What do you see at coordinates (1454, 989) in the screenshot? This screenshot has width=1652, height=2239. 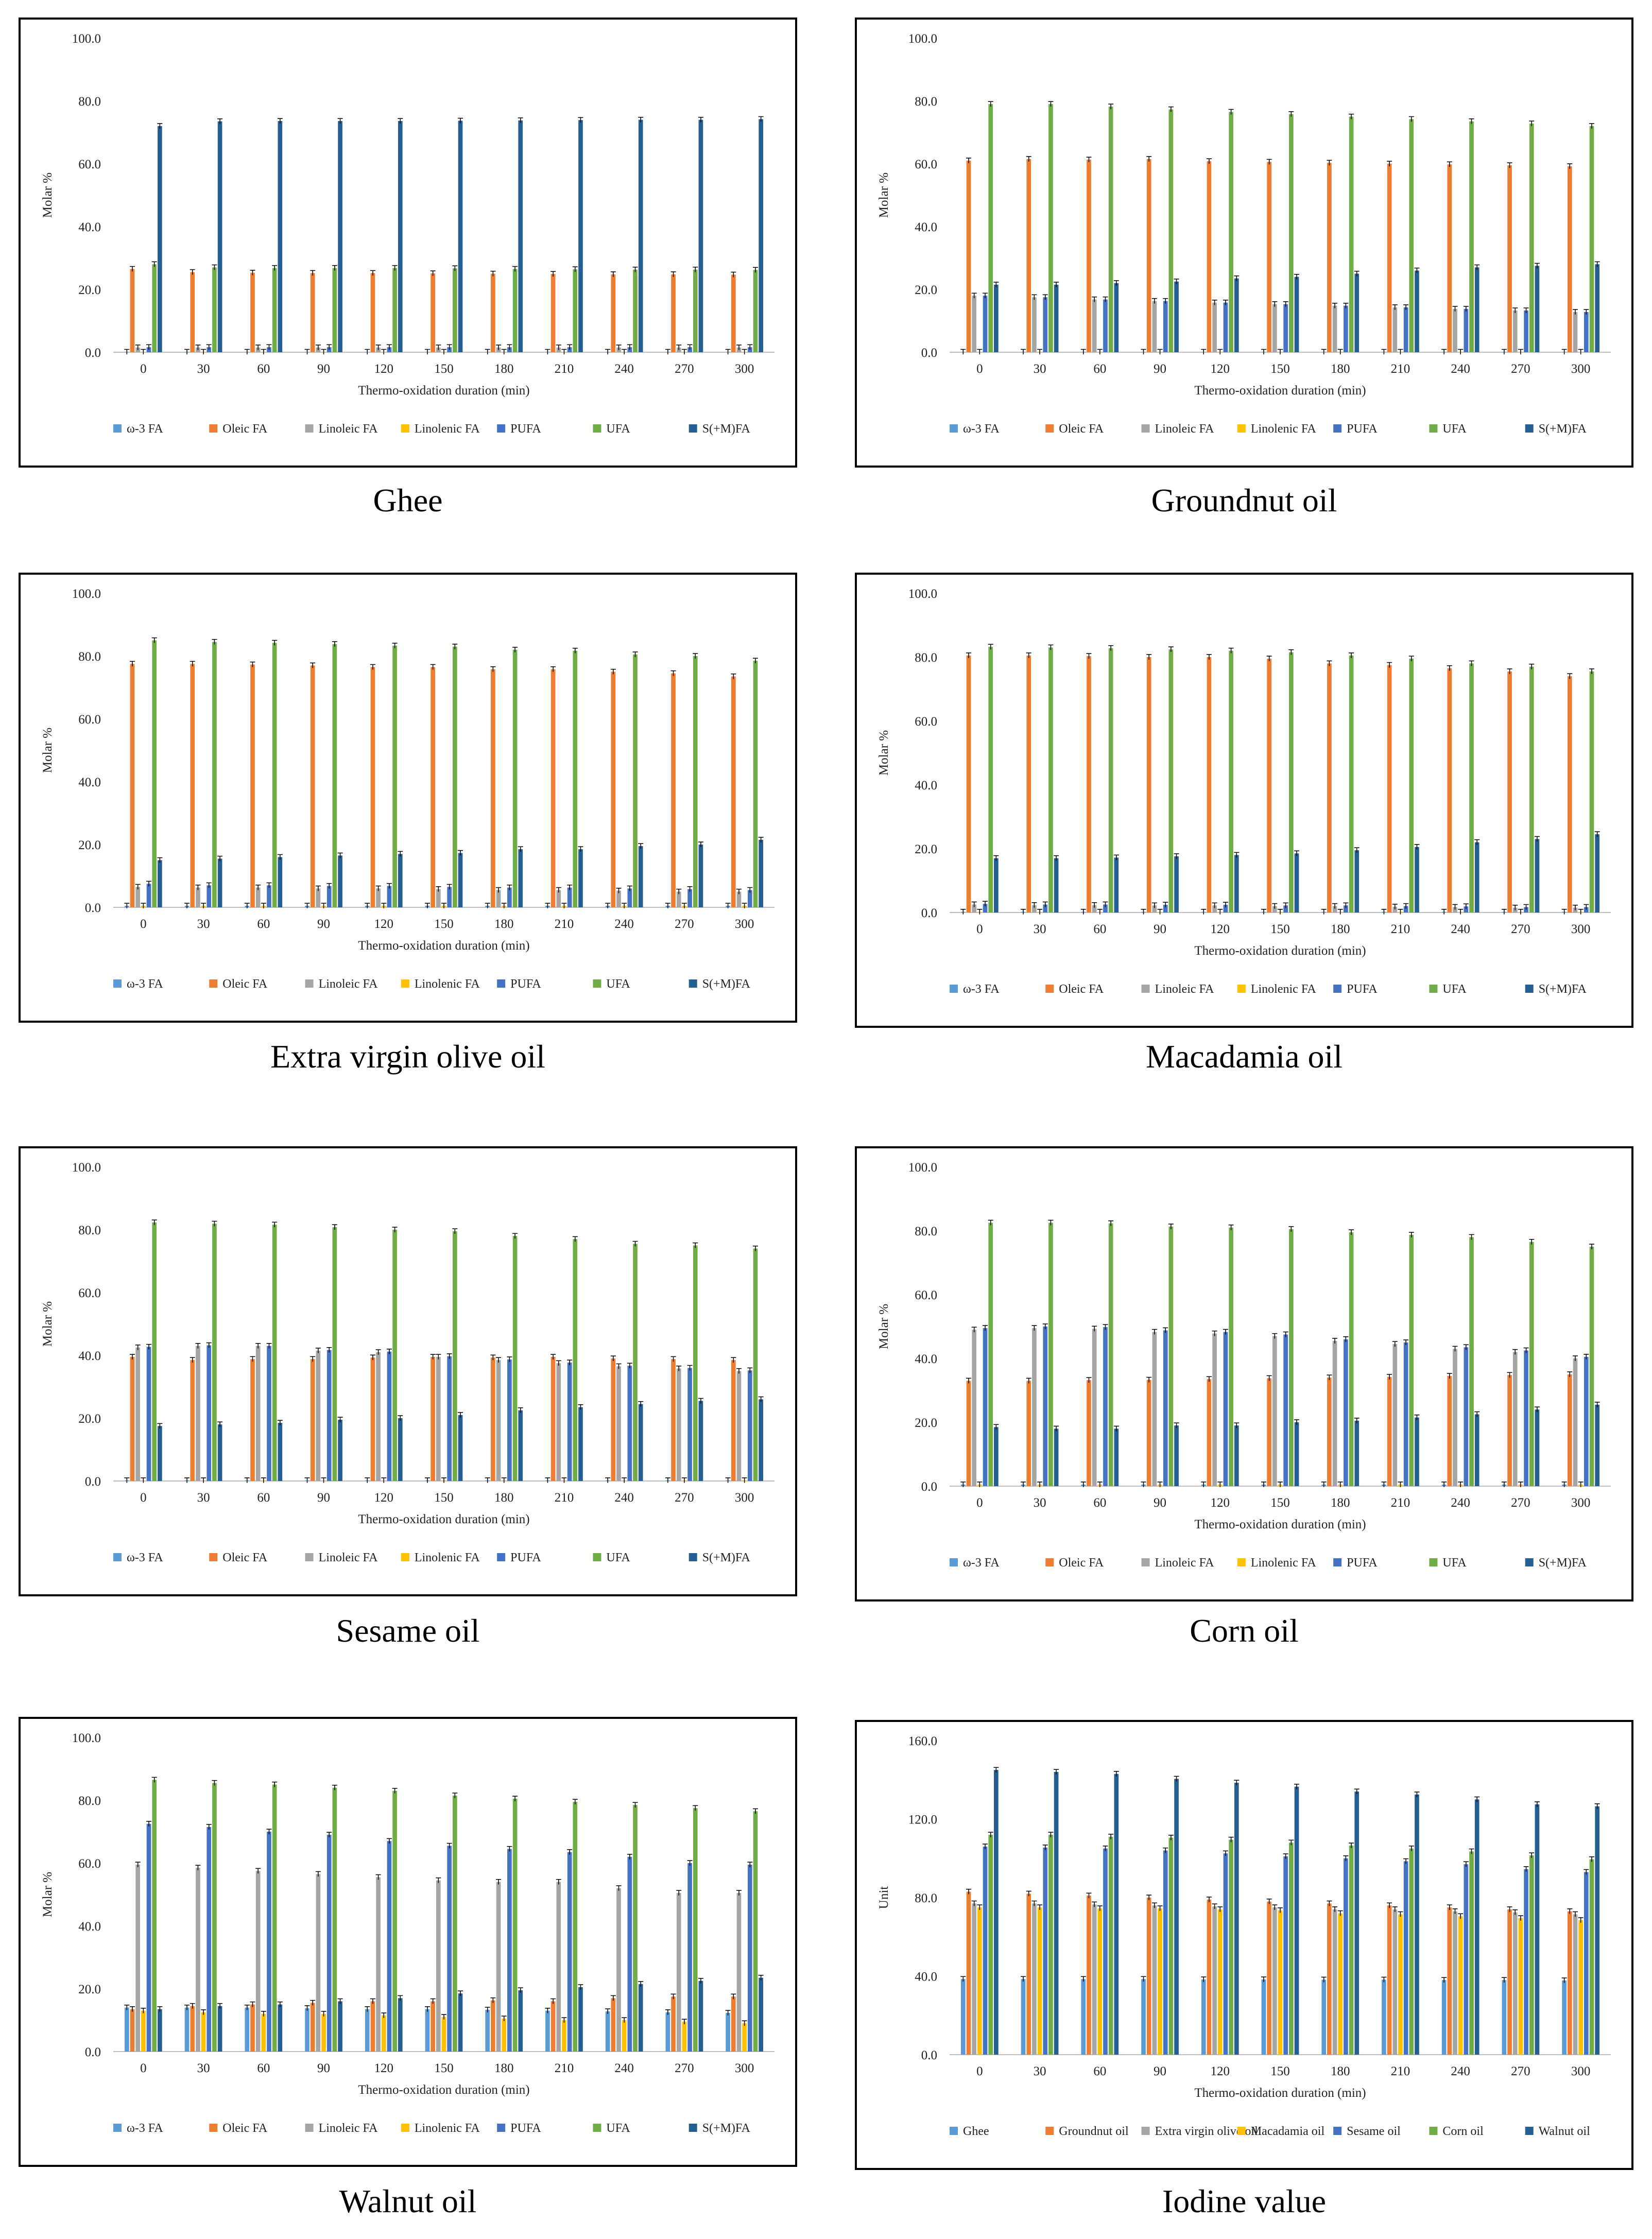 I see `legend-label-ufa: UFA` at bounding box center [1454, 989].